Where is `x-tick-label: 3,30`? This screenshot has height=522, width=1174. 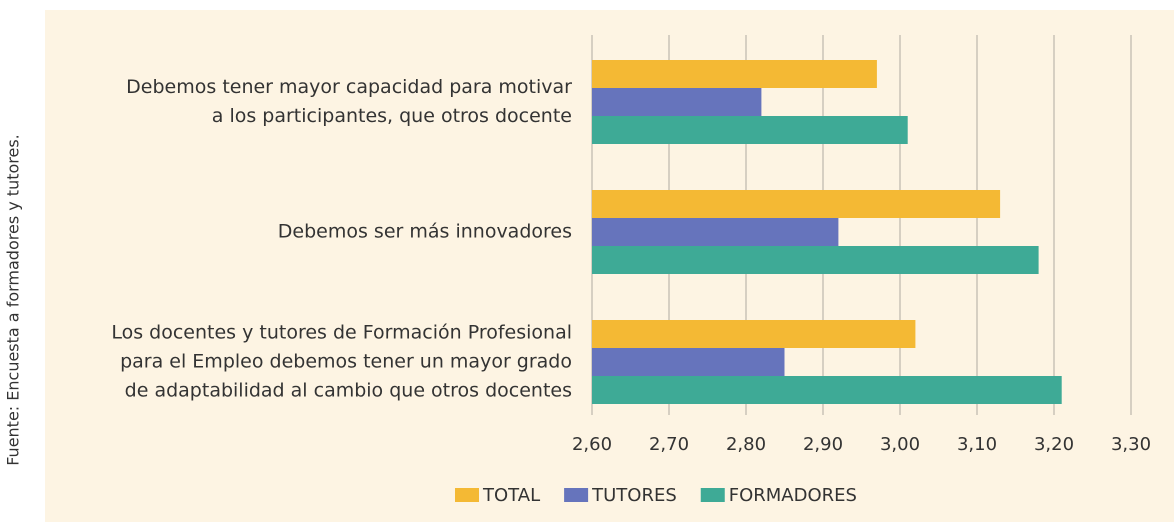
x-tick-label: 3,30 is located at coordinates (1131, 444).